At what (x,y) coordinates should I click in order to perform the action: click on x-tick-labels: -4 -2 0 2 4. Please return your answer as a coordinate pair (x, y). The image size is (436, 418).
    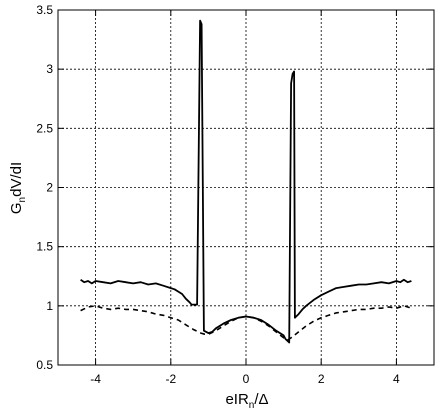
    Looking at the image, I should click on (245, 379).